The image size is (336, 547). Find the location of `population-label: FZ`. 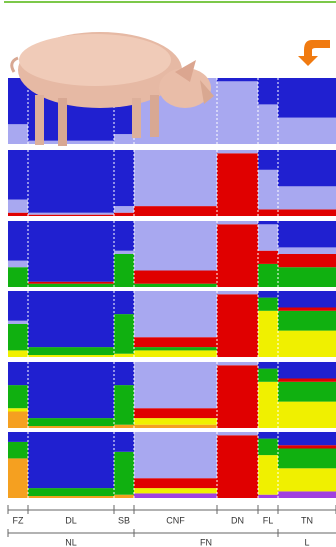

population-label: FZ is located at coordinates (18, 520).